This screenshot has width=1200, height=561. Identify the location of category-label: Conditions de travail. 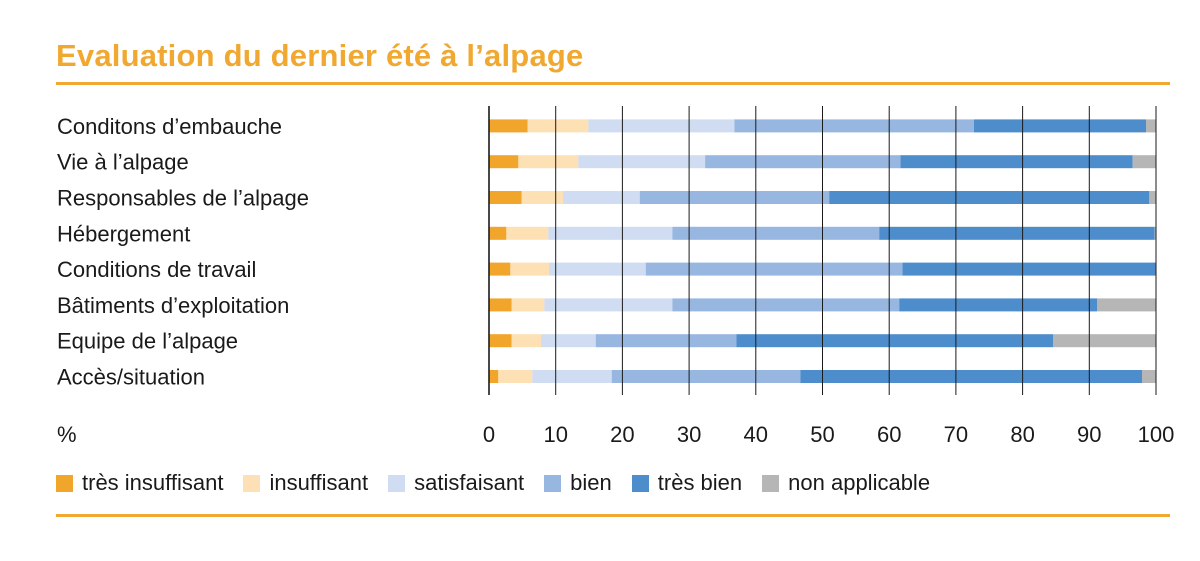
(156, 269).